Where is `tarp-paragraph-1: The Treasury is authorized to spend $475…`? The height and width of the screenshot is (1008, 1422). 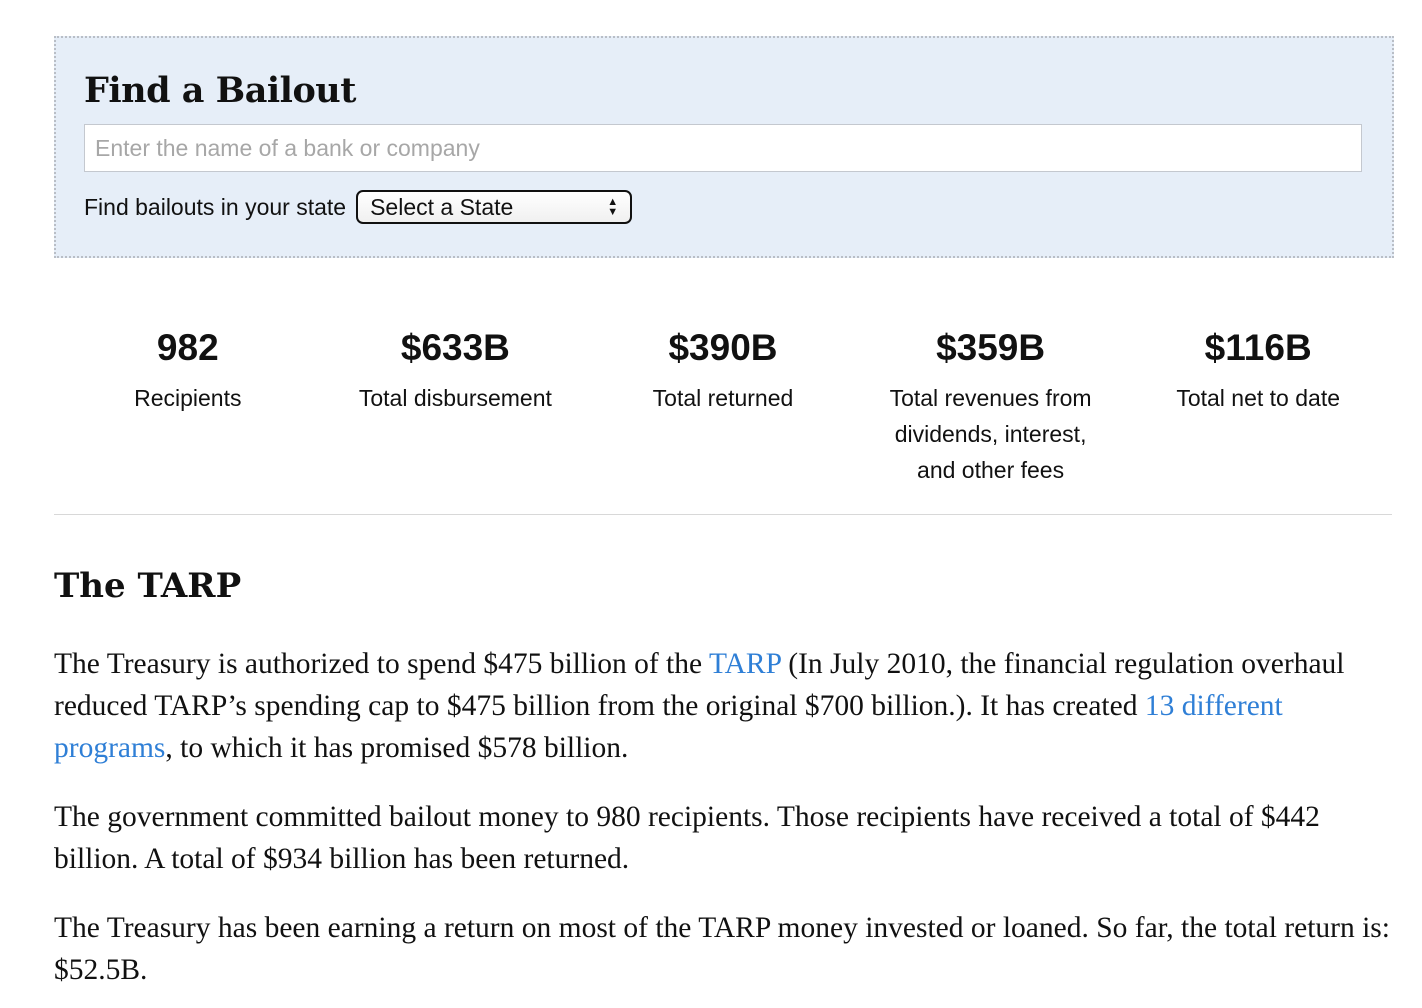 tarp-paragraph-1: The Treasury is authorized to spend $475… is located at coordinates (726, 706).